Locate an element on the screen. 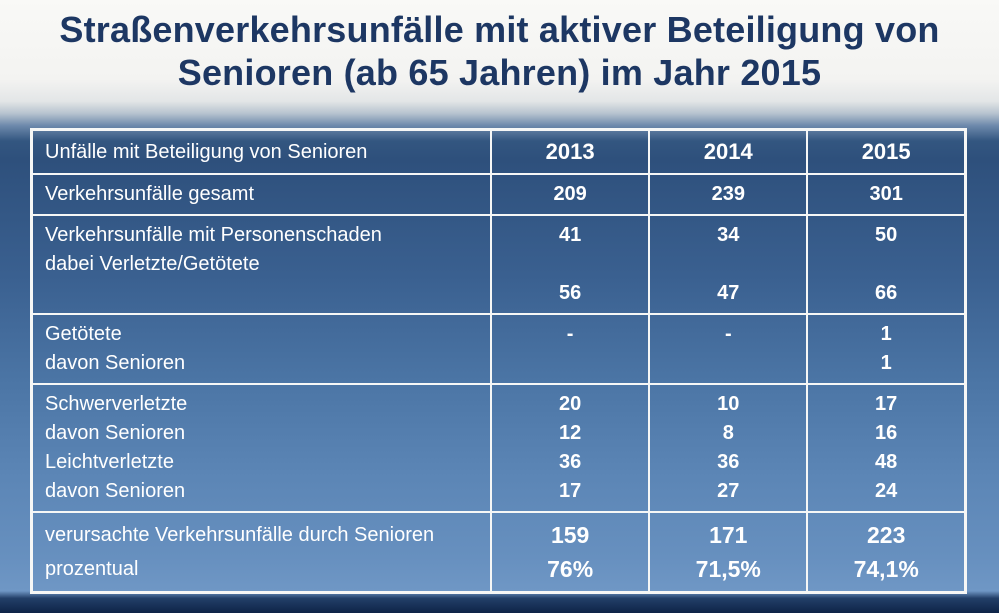 Image resolution: width=999 pixels, height=613 pixels. cell-value: 24 is located at coordinates (886, 491).